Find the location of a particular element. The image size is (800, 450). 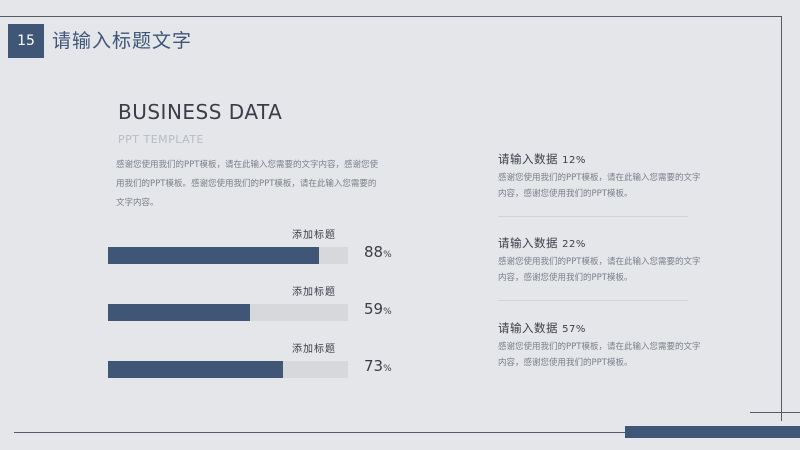

bar-percentage-value: 73 is located at coordinates (374, 366).